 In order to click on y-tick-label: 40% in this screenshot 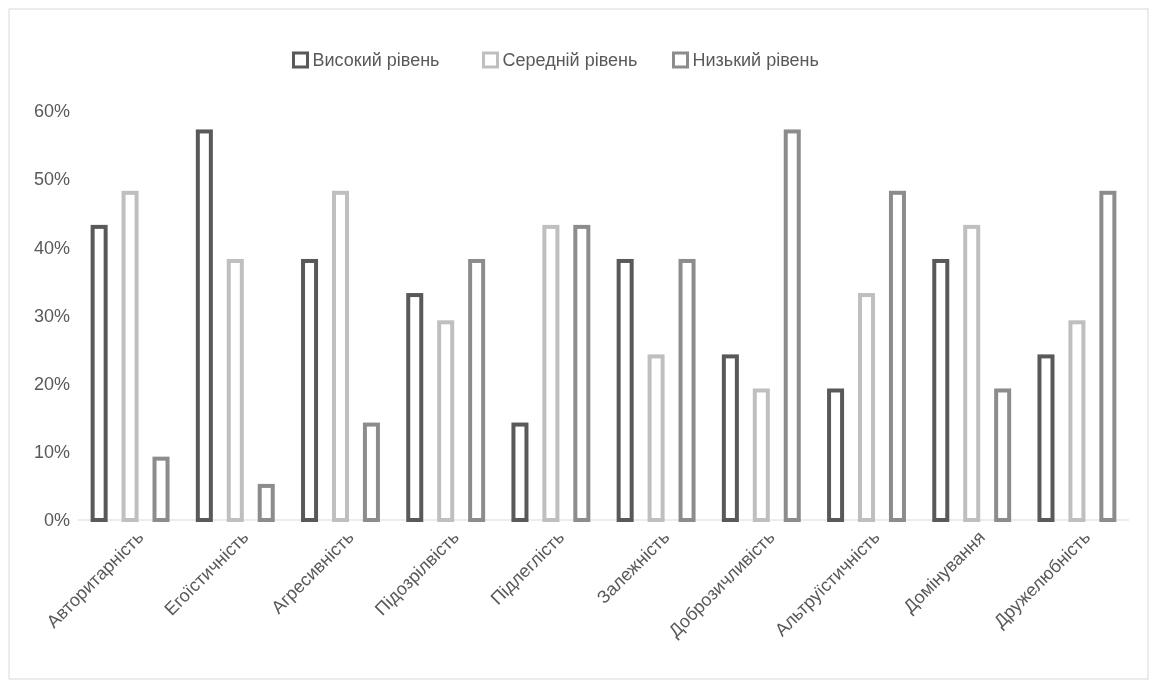, I will do `click(51, 247)`.